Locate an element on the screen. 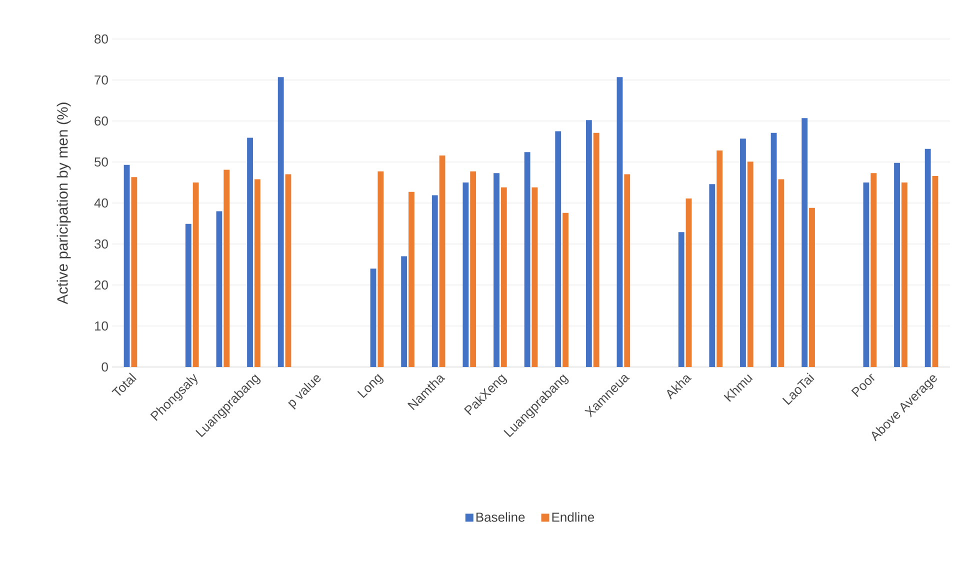  y-axis-title: Active paricipation by men (%) is located at coordinates (63, 203).